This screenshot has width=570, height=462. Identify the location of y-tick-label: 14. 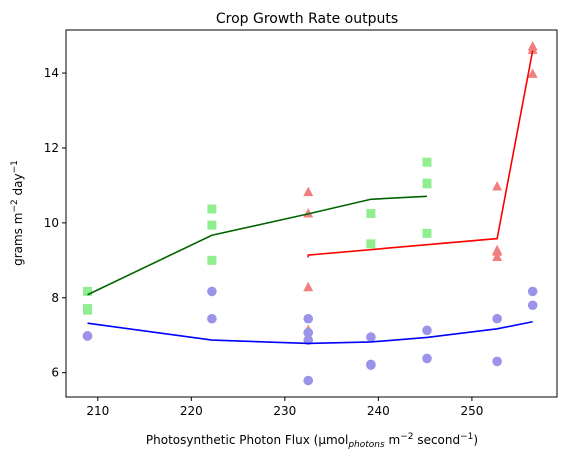
(51, 73).